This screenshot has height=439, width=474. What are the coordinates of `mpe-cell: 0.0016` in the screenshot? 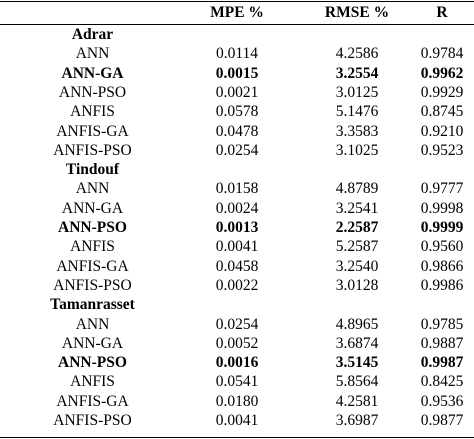 It's located at (237, 363).